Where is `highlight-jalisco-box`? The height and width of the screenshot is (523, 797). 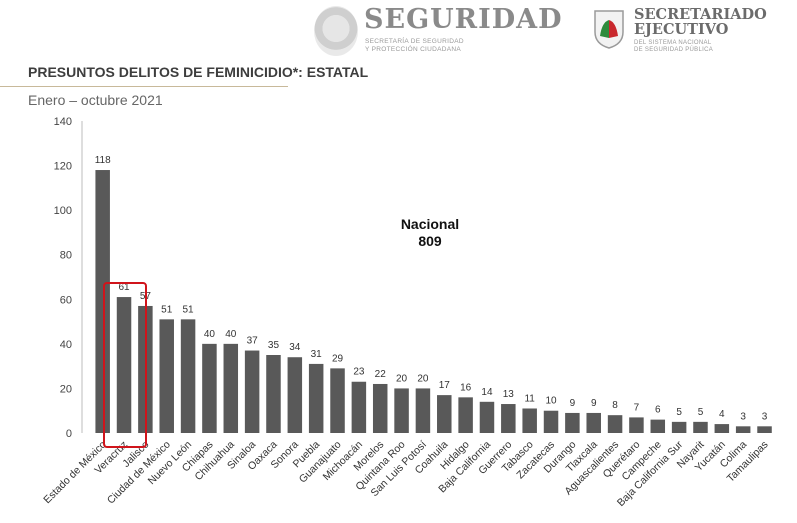
highlight-jalisco-box is located at coordinates (125, 365).